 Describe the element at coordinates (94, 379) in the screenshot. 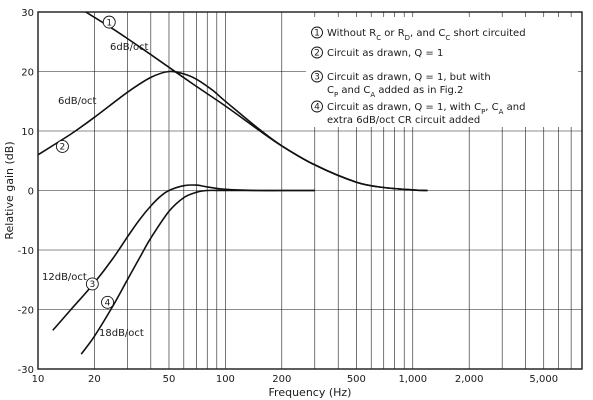

I see `x-tick-label: 20` at that location.